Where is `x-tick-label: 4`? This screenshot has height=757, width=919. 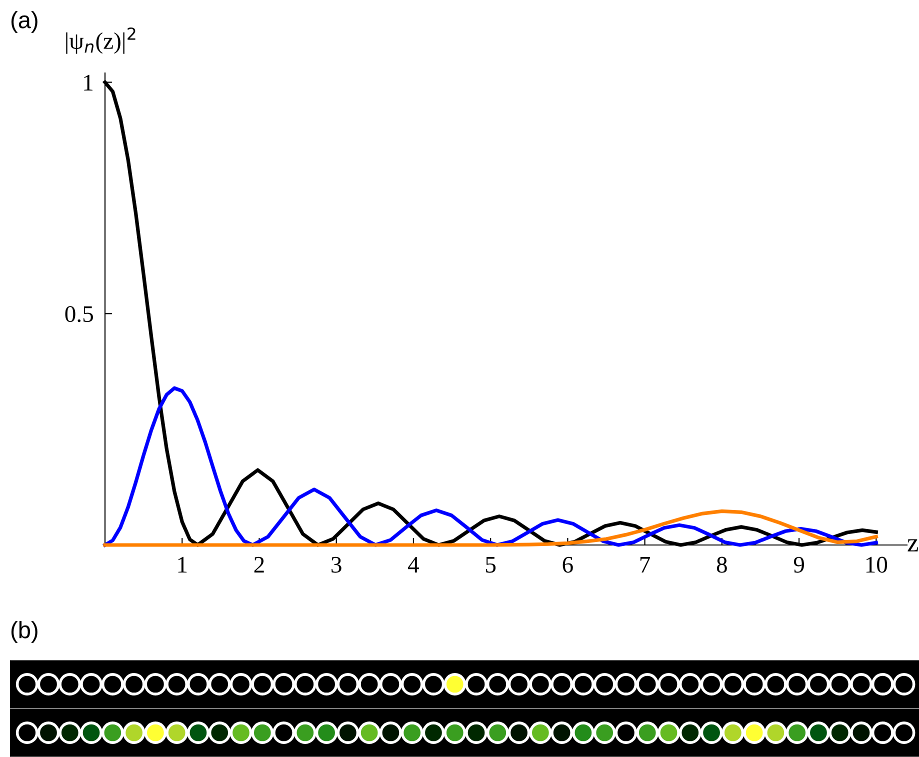 x-tick-label: 4 is located at coordinates (413, 564).